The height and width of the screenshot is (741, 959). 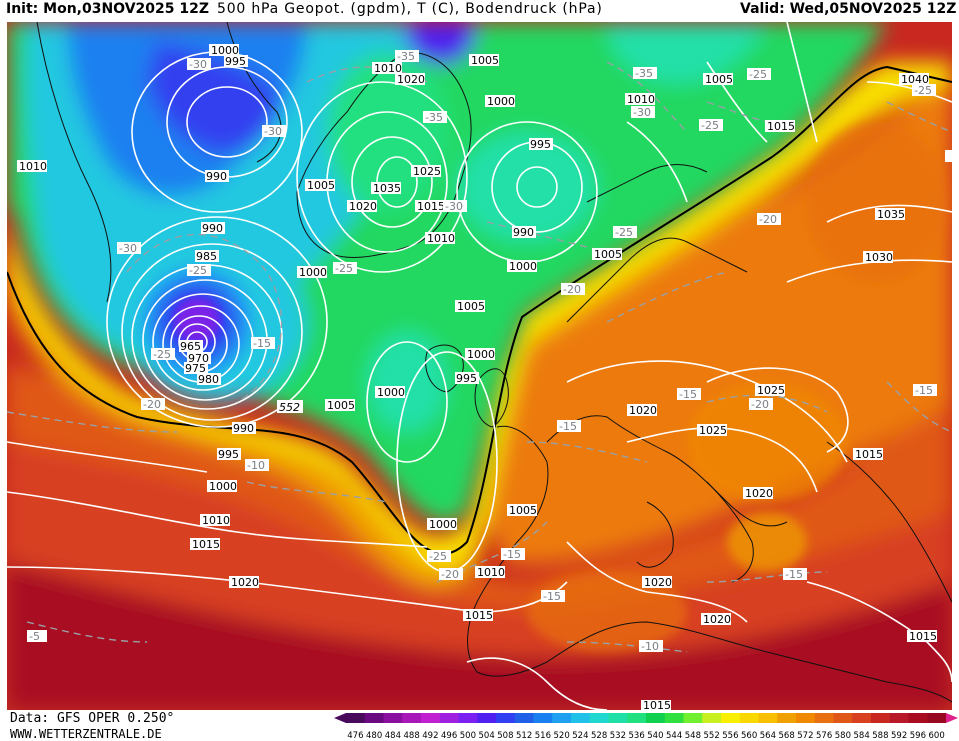 What do you see at coordinates (580, 735) in the screenshot?
I see `legend-tick-label: 524` at bounding box center [580, 735].